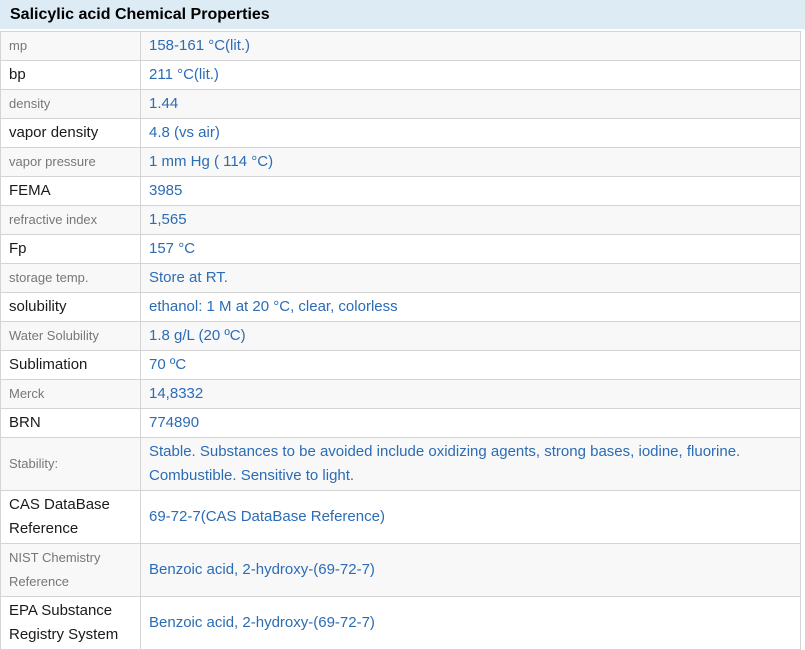 This screenshot has height=650, width=805. What do you see at coordinates (70, 220) in the screenshot?
I see `property-label: refractive index` at bounding box center [70, 220].